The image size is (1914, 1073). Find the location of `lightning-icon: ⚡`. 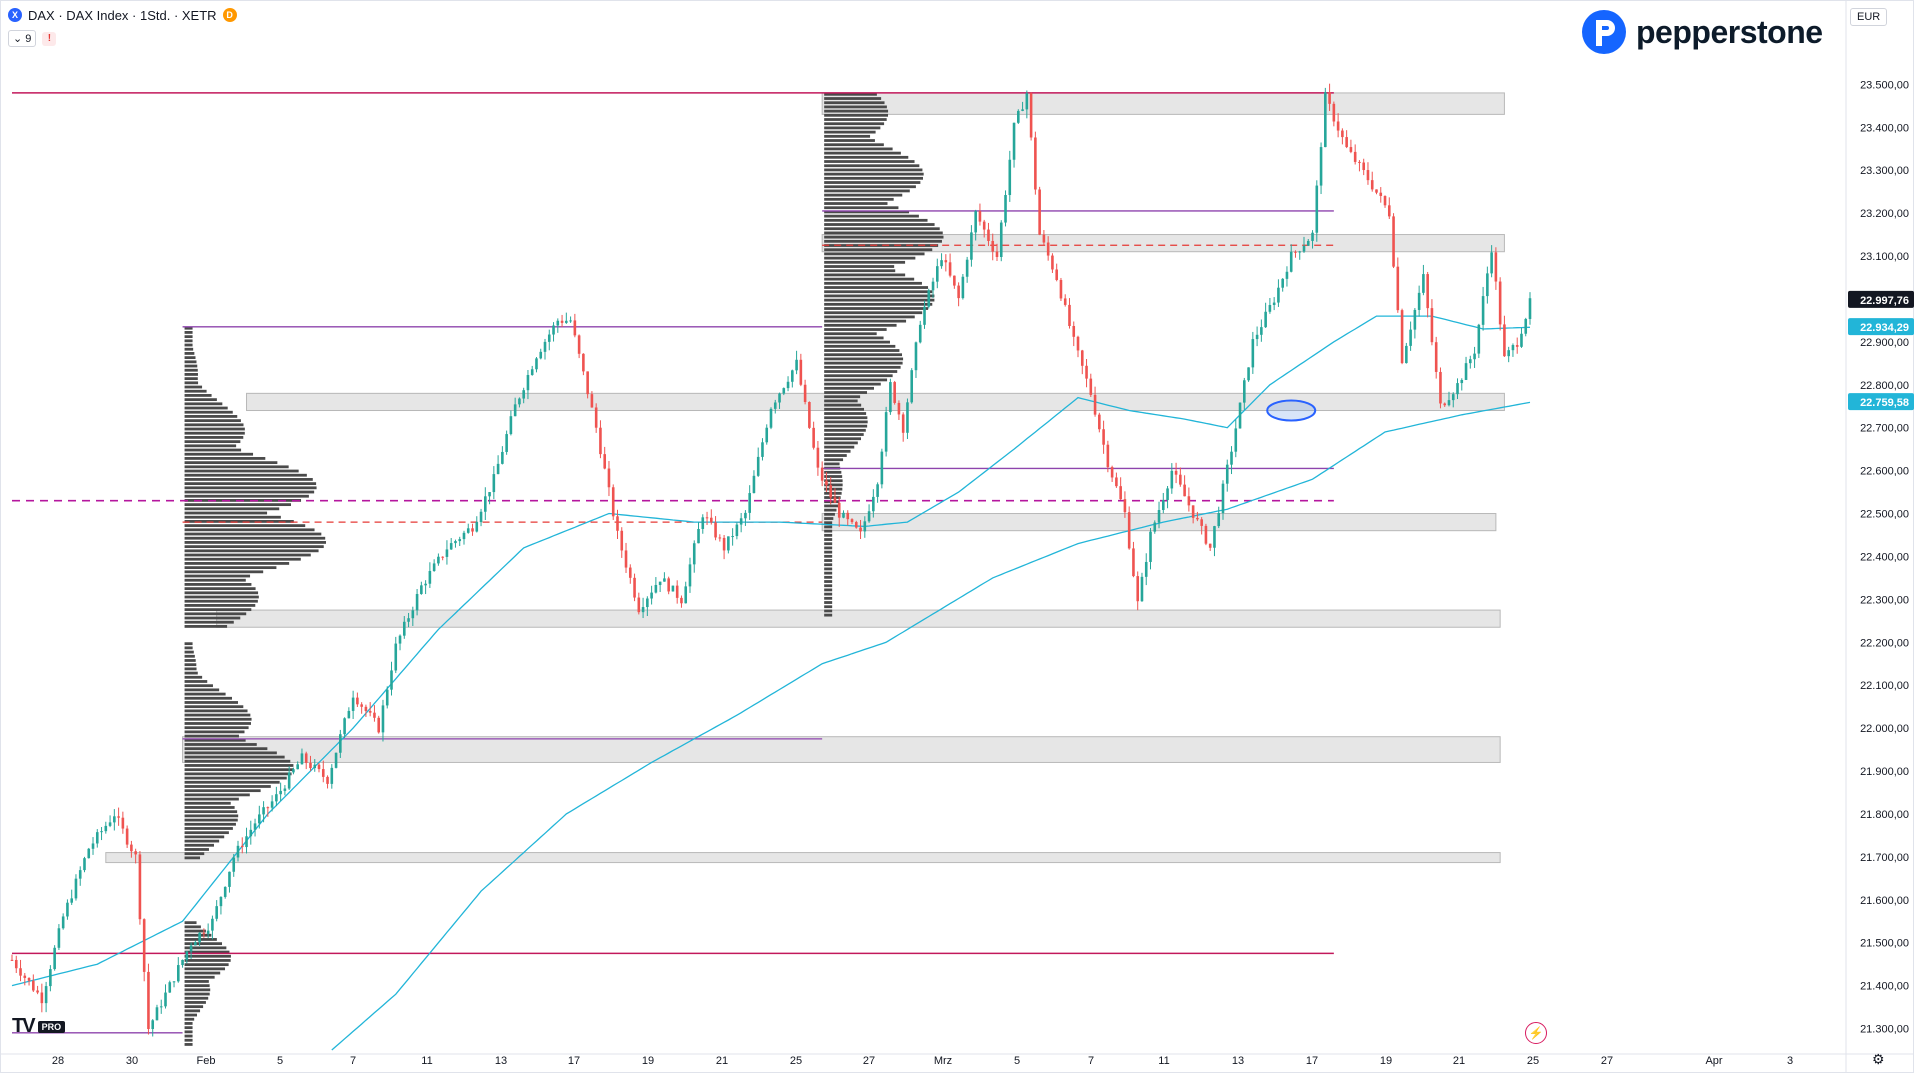

lightning-icon: ⚡ is located at coordinates (1536, 1033).